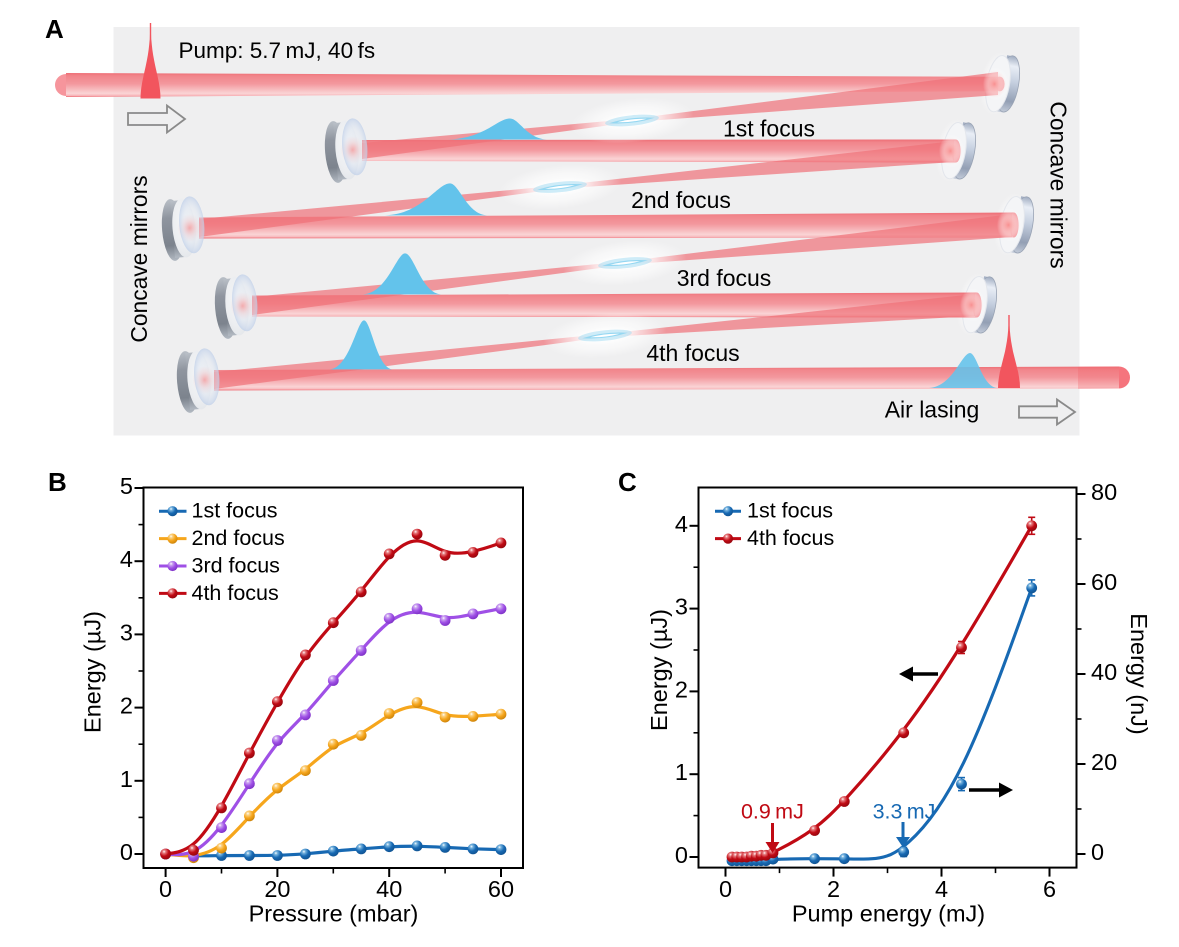 This screenshot has height=947, width=1179. What do you see at coordinates (888, 914) in the screenshot?
I see `svg-text: Pump energy (mJ)` at bounding box center [888, 914].